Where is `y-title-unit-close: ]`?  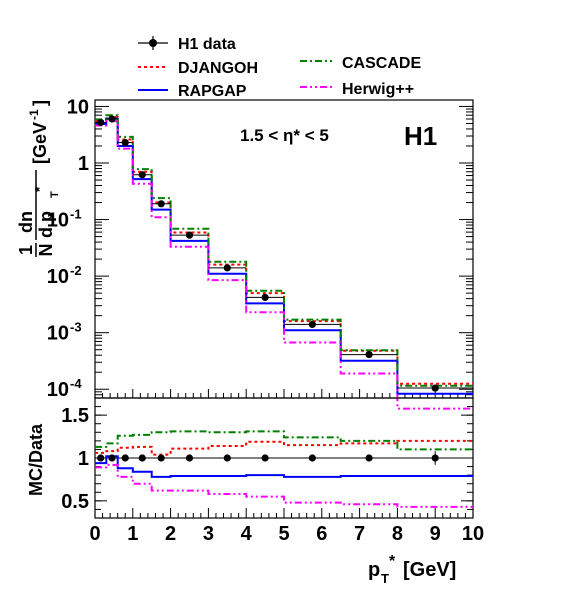
y-title-unit-close: ] is located at coordinates (40, 103).